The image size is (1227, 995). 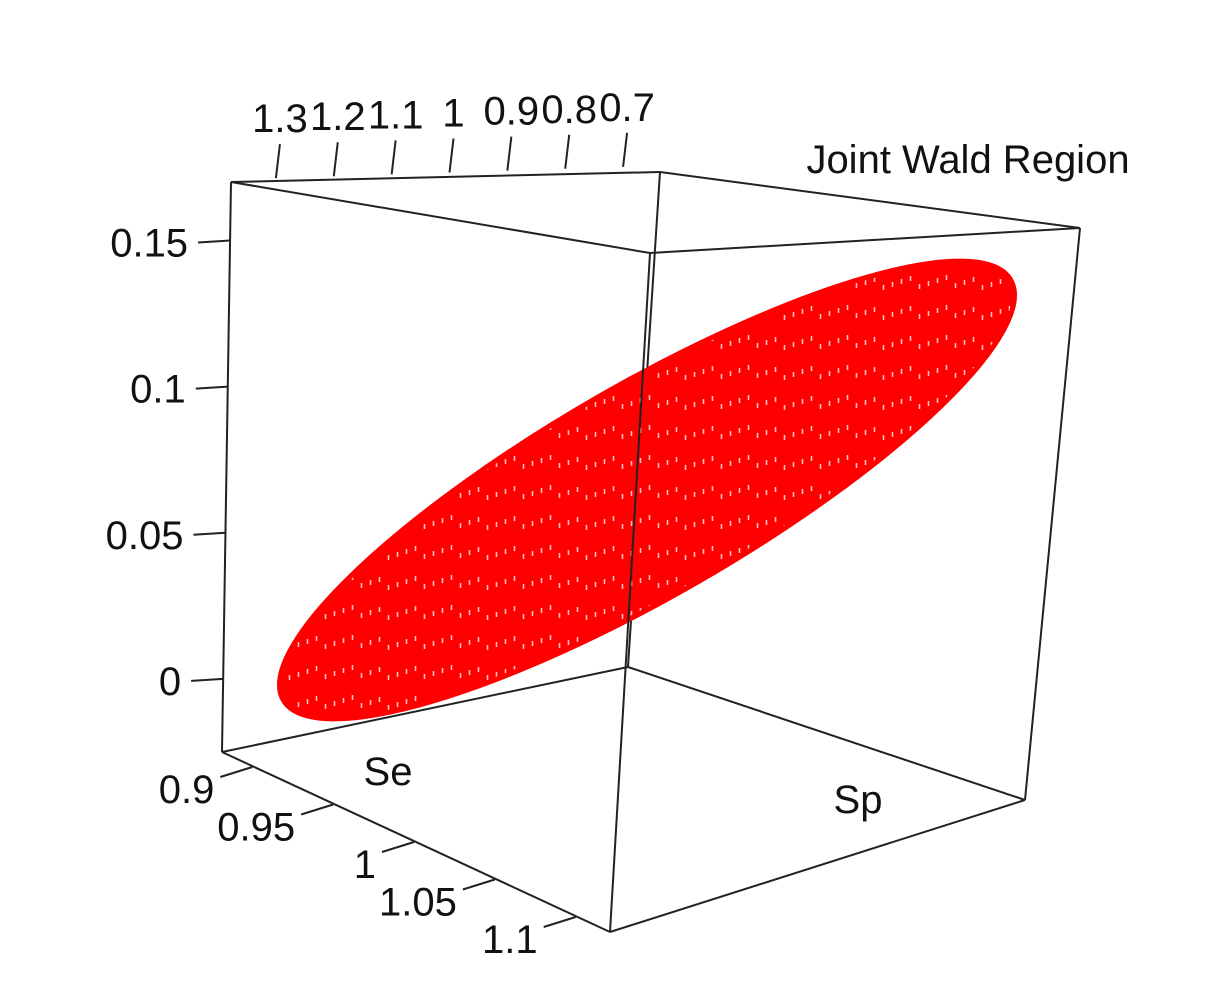 I want to click on se-tick-label: 1.05, so click(x=418, y=903).